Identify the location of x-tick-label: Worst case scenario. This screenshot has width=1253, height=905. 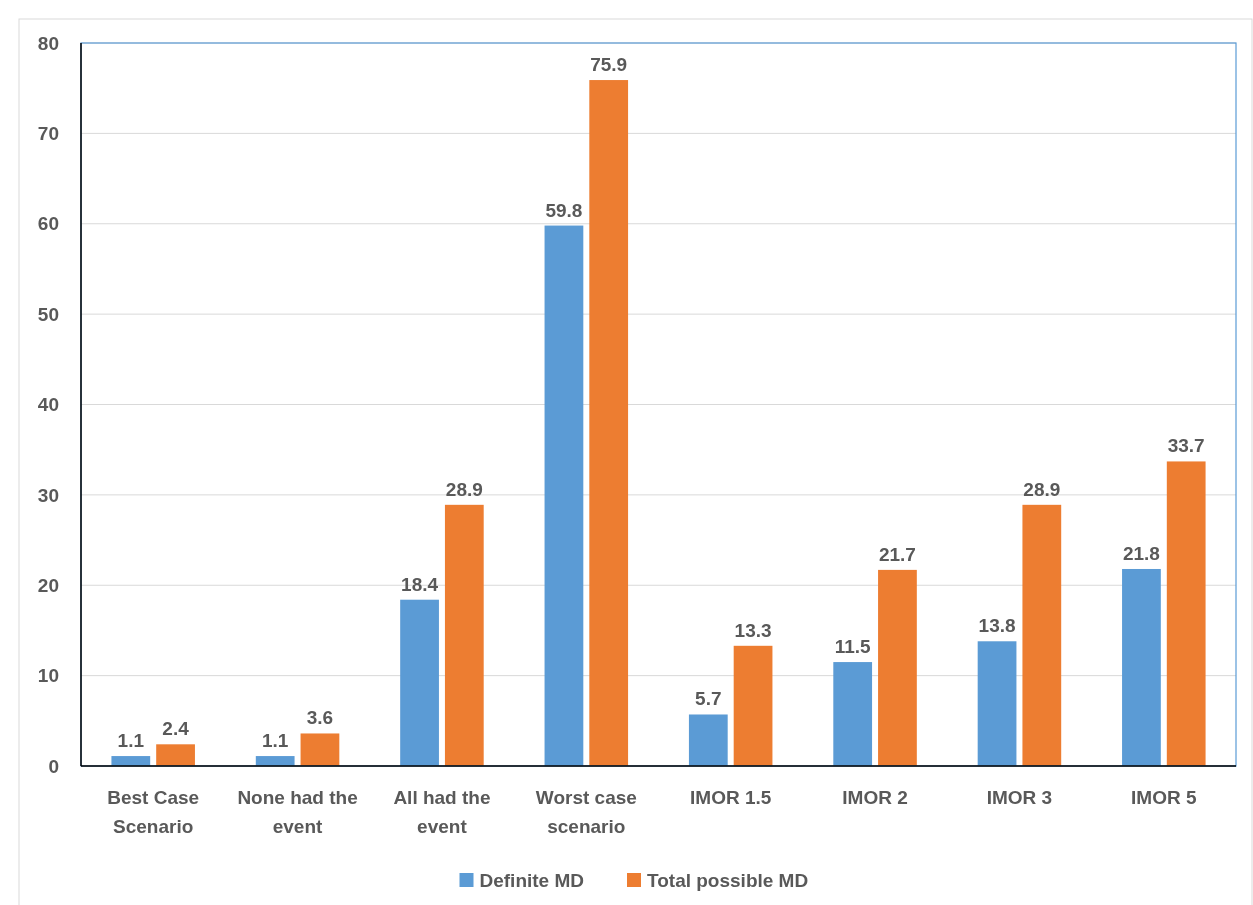
(586, 812).